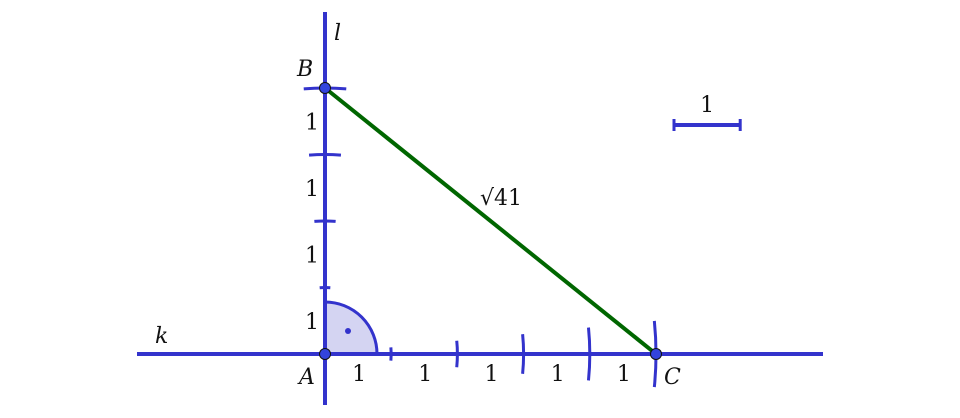  What do you see at coordinates (348, 331) in the screenshot?
I see `right-angle-dot` at bounding box center [348, 331].